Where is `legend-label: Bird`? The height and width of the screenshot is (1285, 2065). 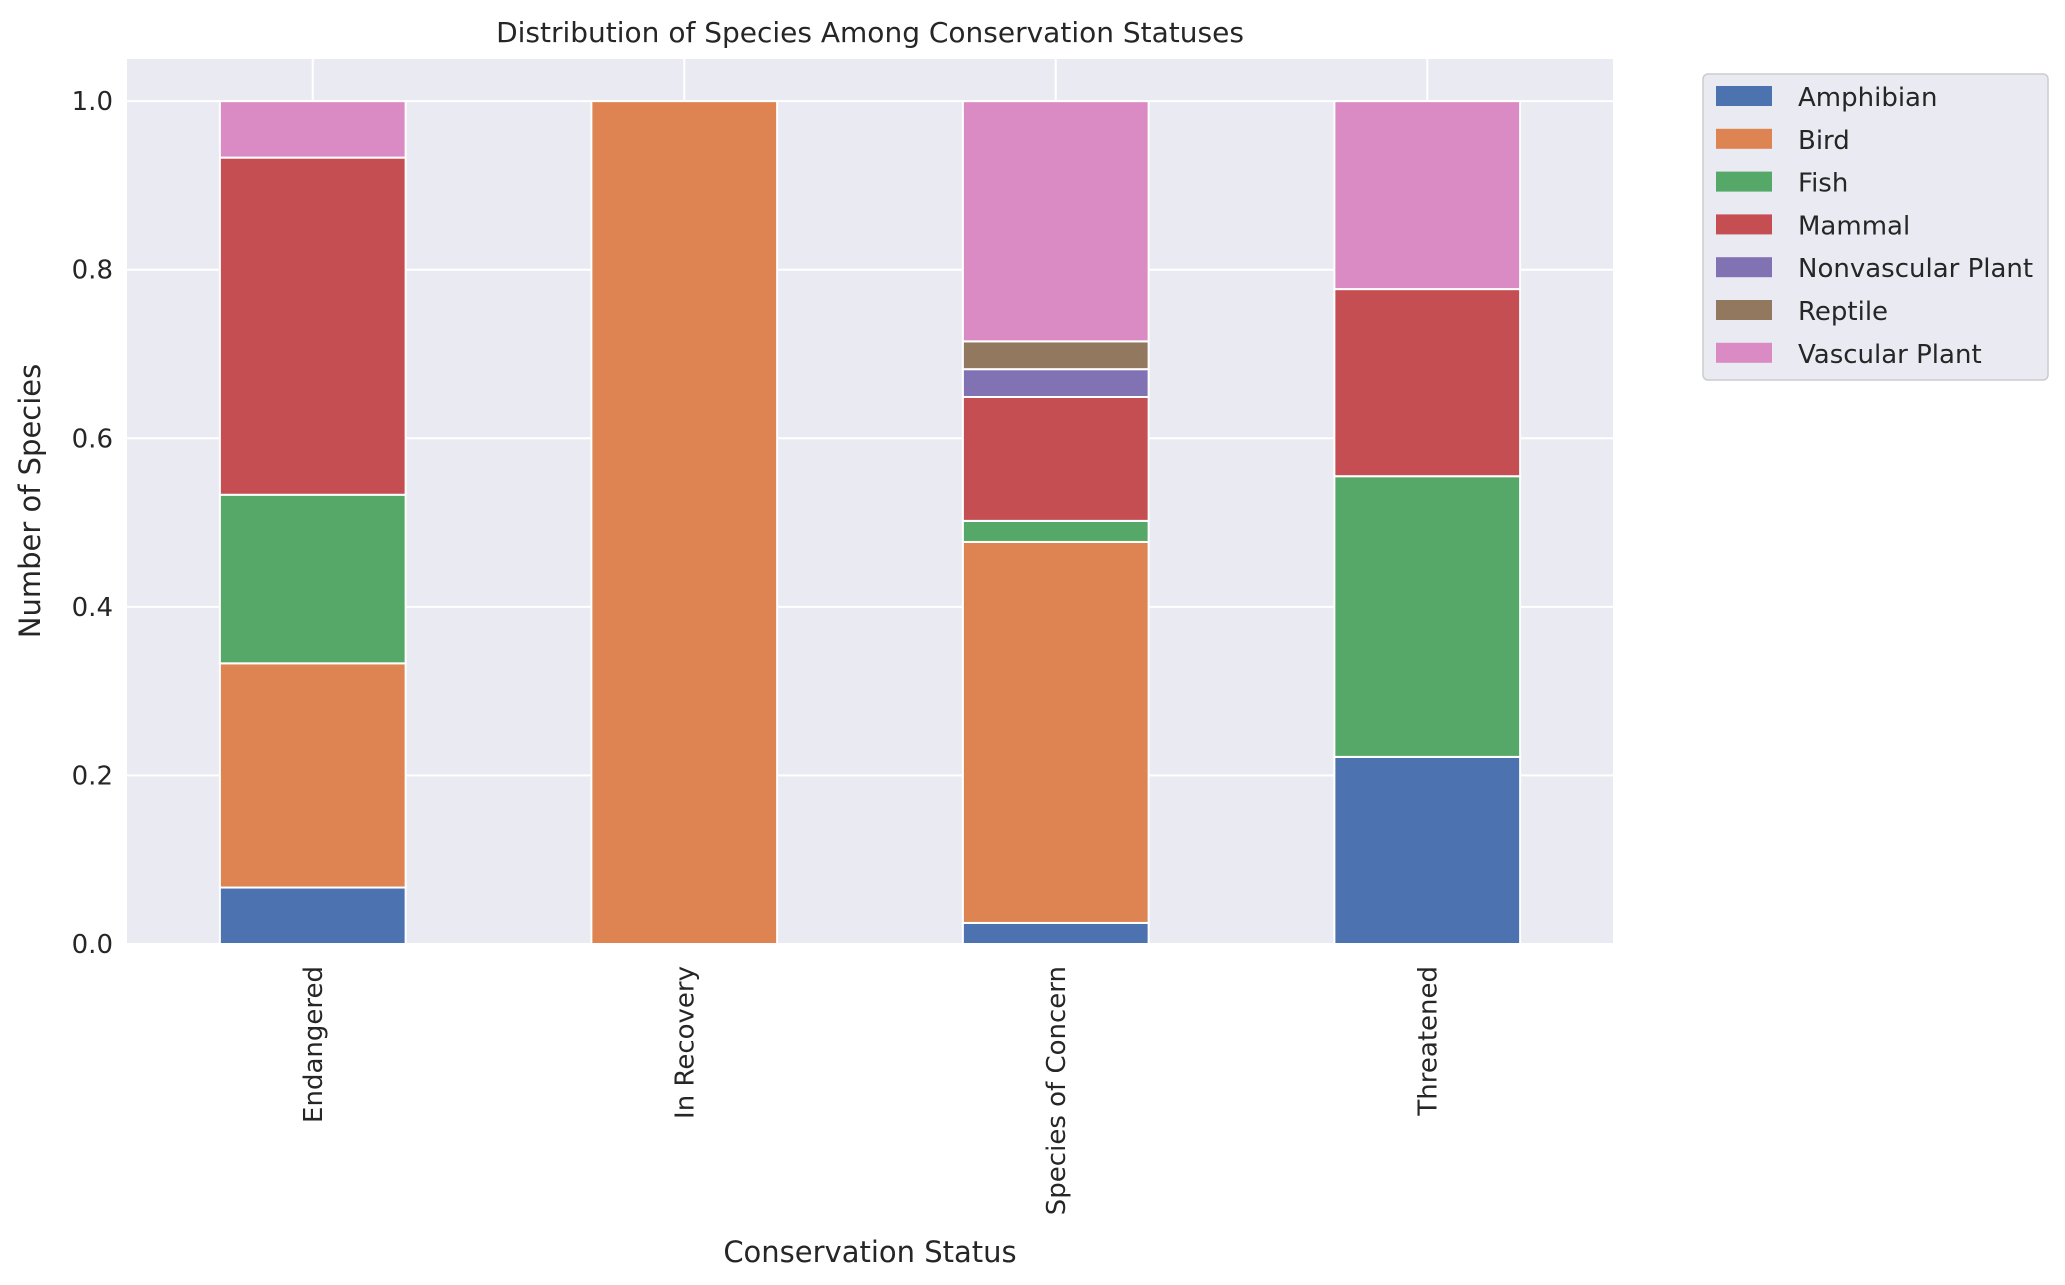
legend-label: Bird is located at coordinates (1824, 141).